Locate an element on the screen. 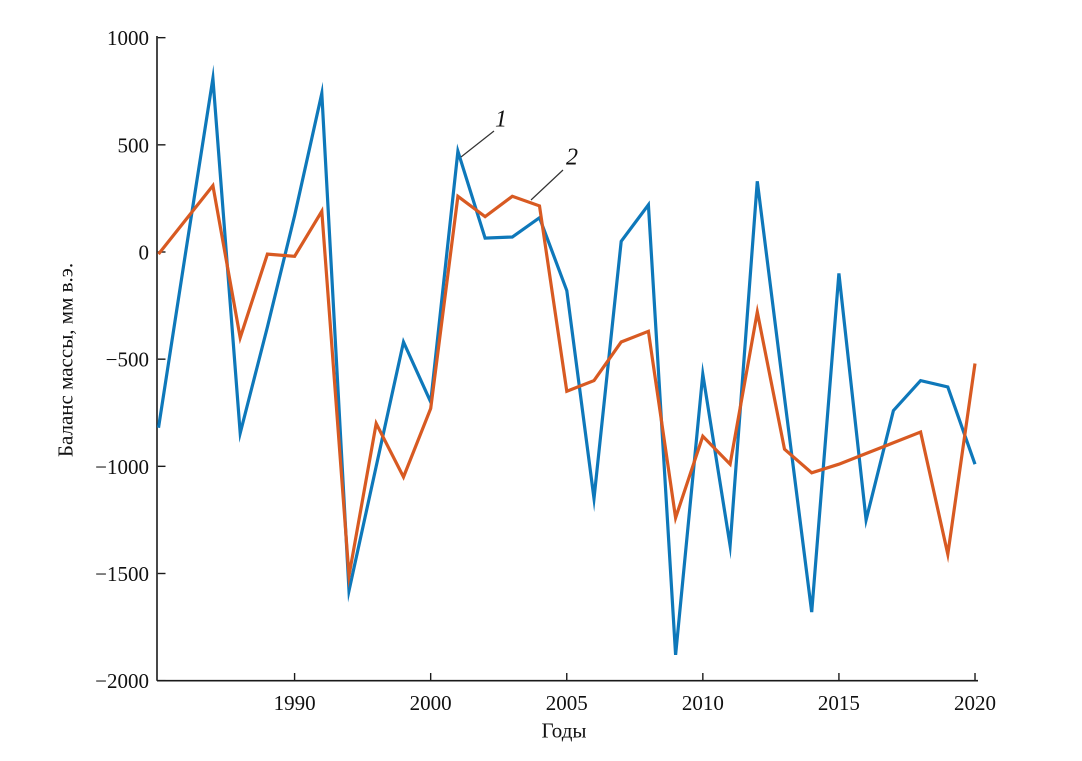 The width and height of the screenshot is (1082, 761). x-tick-label: 2015 is located at coordinates (839, 703).